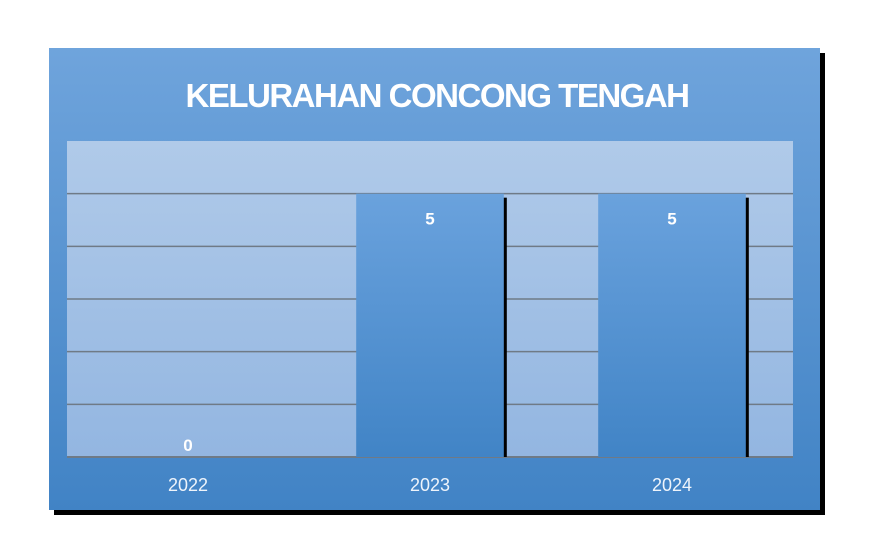 The height and width of the screenshot is (556, 876). Describe the element at coordinates (672, 325) in the screenshot. I see `bar-2024` at that location.